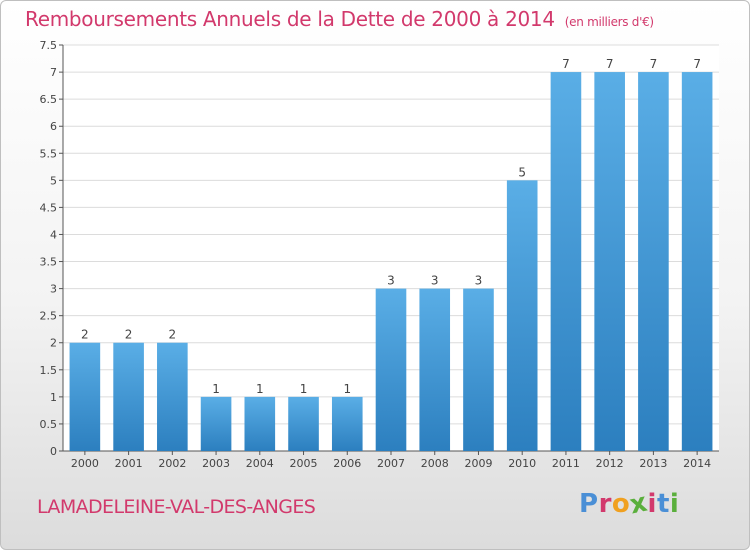 The width and height of the screenshot is (750, 550). What do you see at coordinates (609, 262) in the screenshot?
I see `bar-2012` at bounding box center [609, 262].